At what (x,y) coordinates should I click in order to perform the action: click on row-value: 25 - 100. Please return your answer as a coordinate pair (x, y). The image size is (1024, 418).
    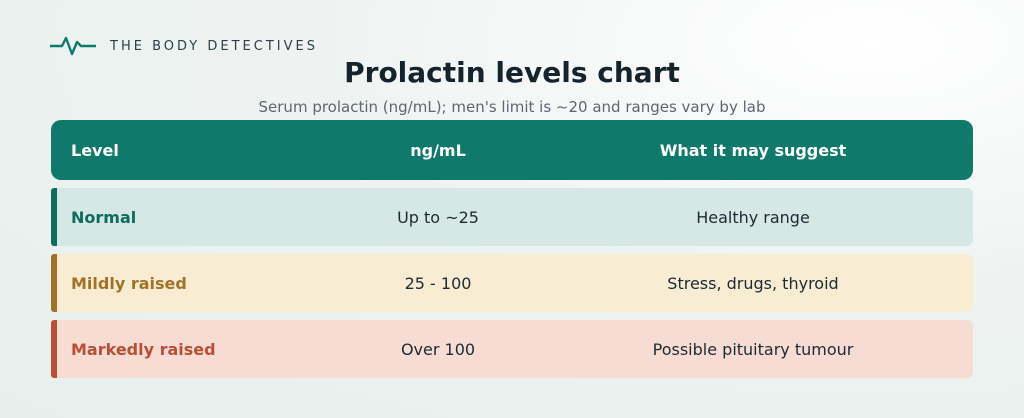
    Looking at the image, I should click on (438, 283).